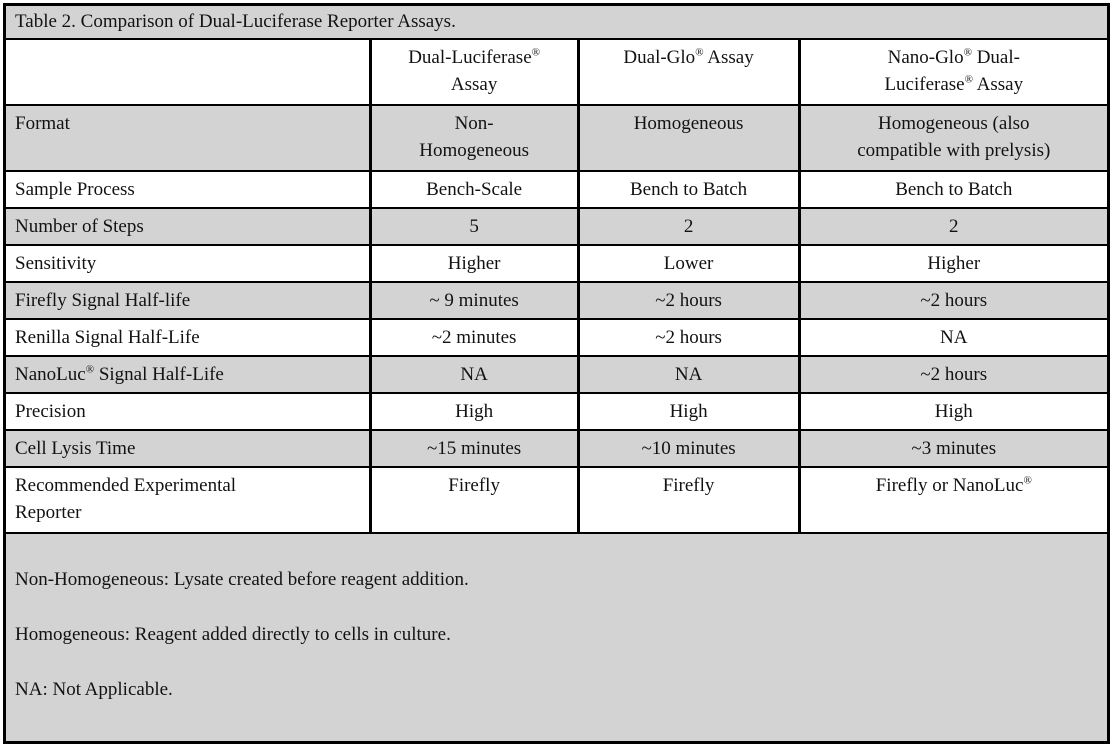  Describe the element at coordinates (954, 500) in the screenshot. I see `cell-value: Firefly or NanoLuc®` at that location.